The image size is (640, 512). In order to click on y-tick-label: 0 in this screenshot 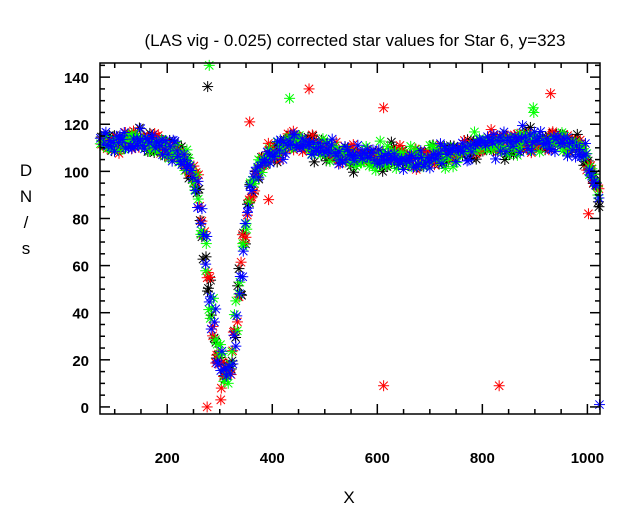, I will do `click(85, 408)`.